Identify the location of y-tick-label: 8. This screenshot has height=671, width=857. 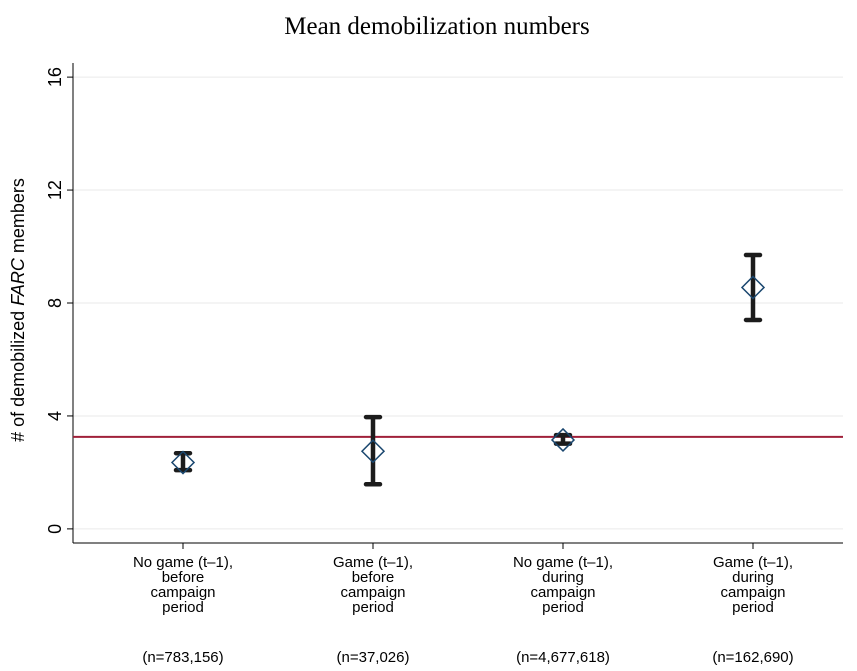
(55, 303).